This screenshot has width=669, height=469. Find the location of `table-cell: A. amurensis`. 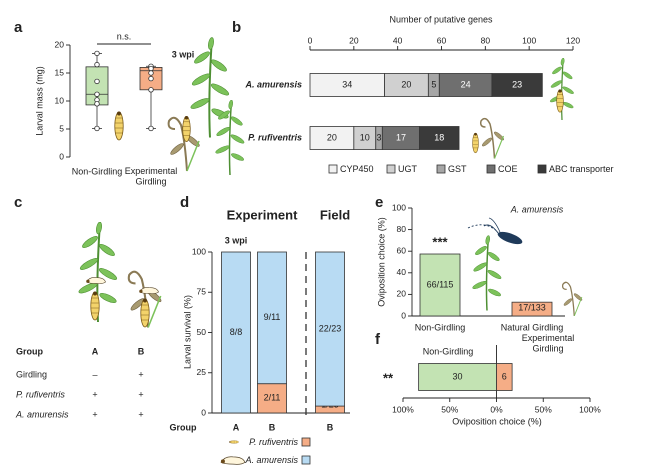

table-cell: A. amurensis is located at coordinates (42, 414).